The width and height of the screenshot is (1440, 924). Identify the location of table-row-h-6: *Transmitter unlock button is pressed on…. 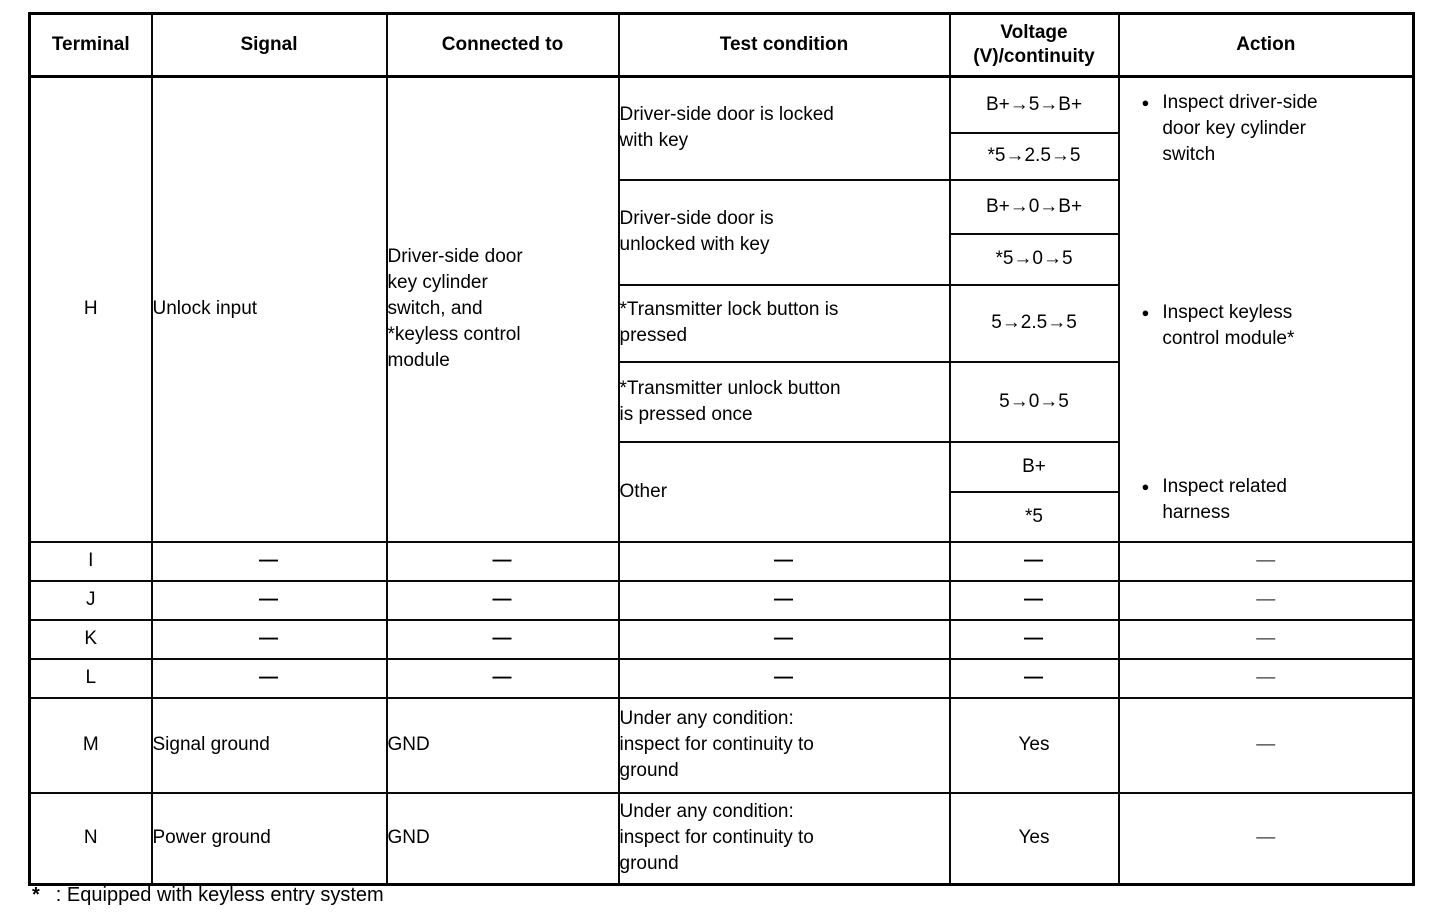
(722, 401).